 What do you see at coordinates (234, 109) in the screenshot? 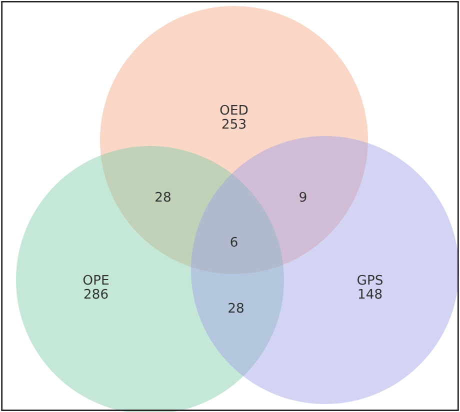
I see `category-label: OED` at bounding box center [234, 109].